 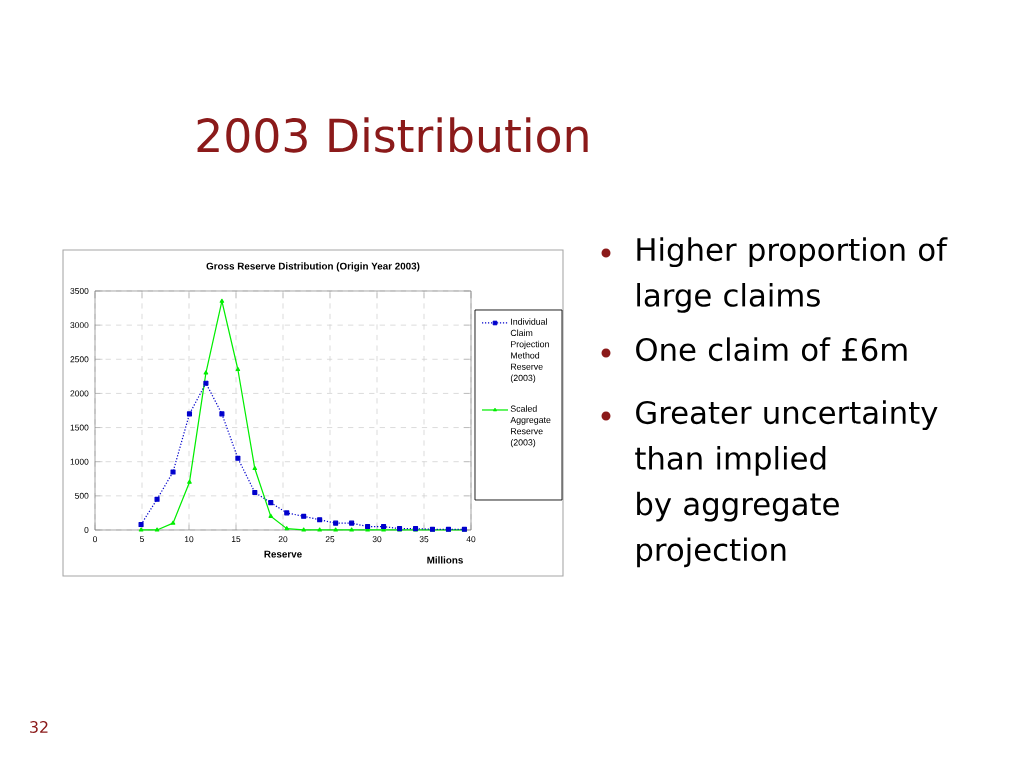 What do you see at coordinates (377, 539) in the screenshot?
I see `x-tick-label: 30` at bounding box center [377, 539].